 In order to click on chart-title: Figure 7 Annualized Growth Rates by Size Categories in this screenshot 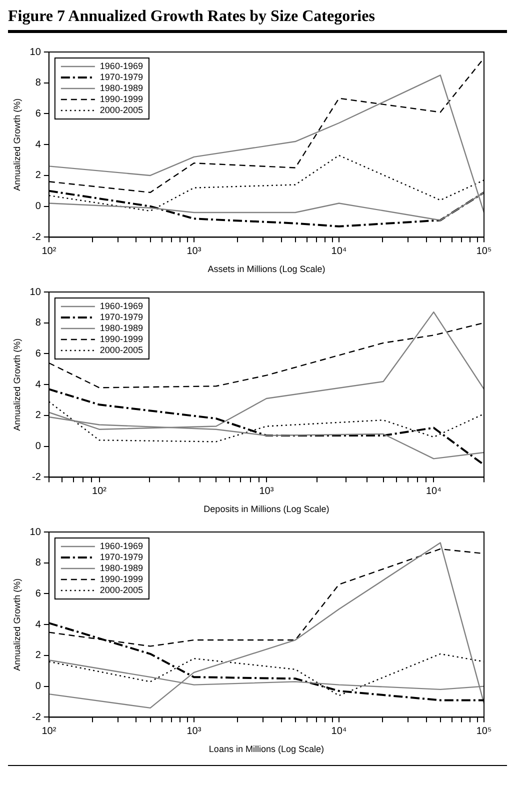, I will do `click(257, 20)`.